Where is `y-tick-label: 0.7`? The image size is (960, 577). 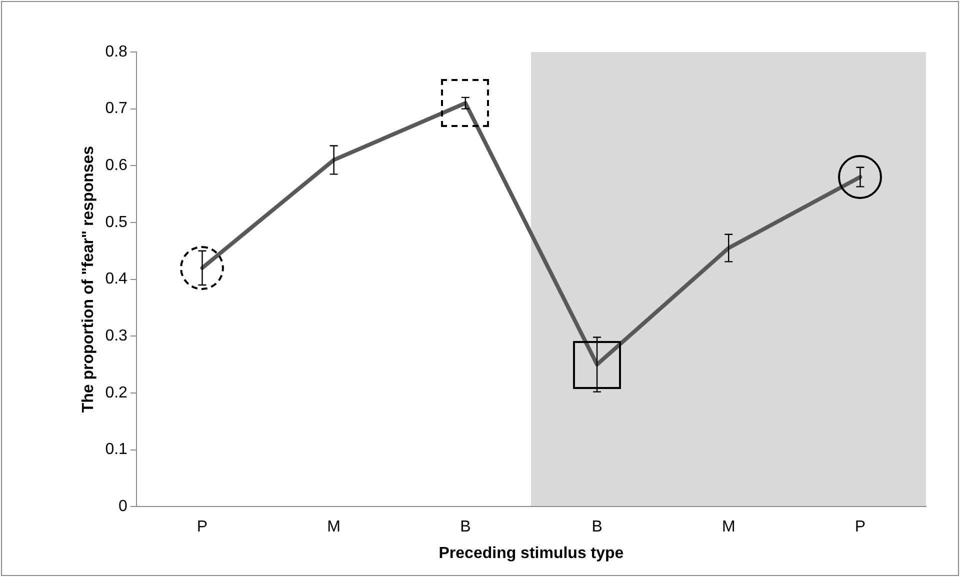 y-tick-label: 0.7 is located at coordinates (116, 109).